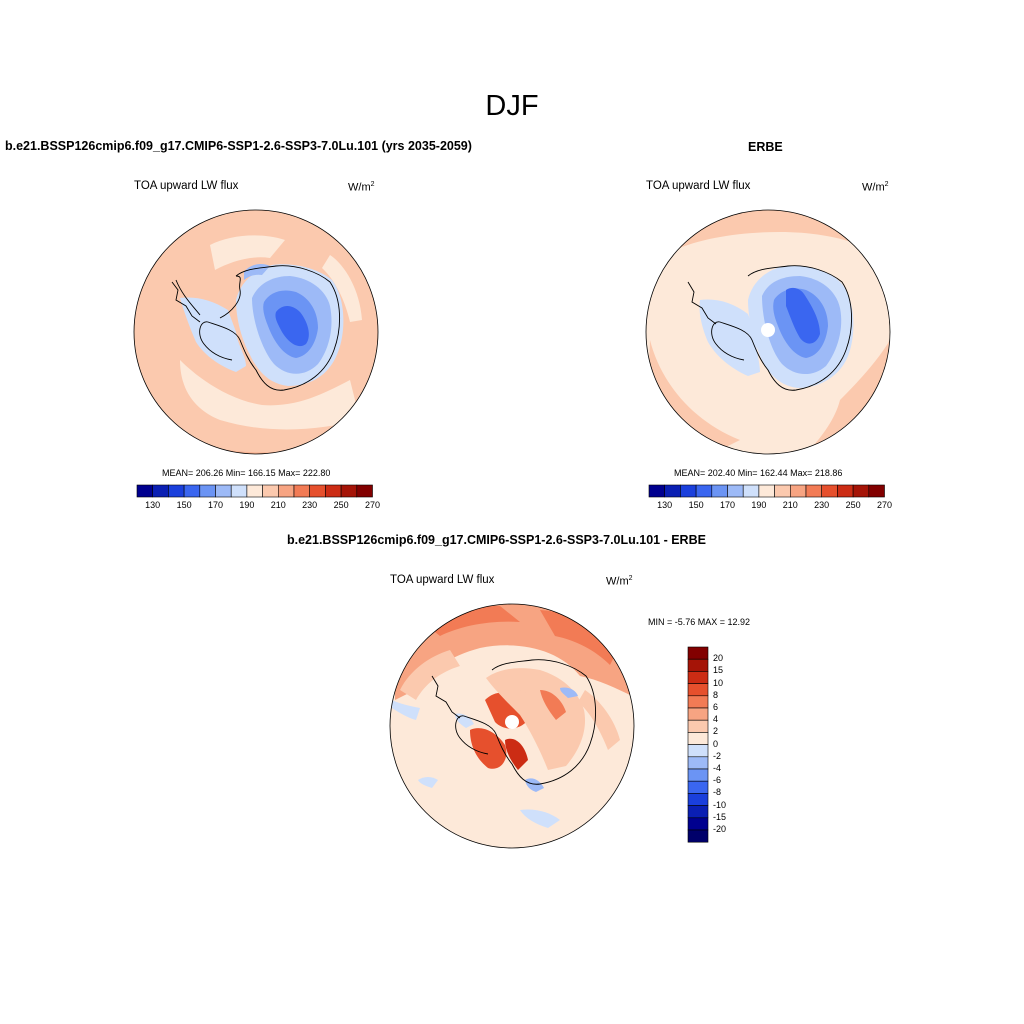 The image size is (1024, 1024). What do you see at coordinates (720, 816) in the screenshot?
I see `diff-colorbar-tick-label: -15` at bounding box center [720, 816].